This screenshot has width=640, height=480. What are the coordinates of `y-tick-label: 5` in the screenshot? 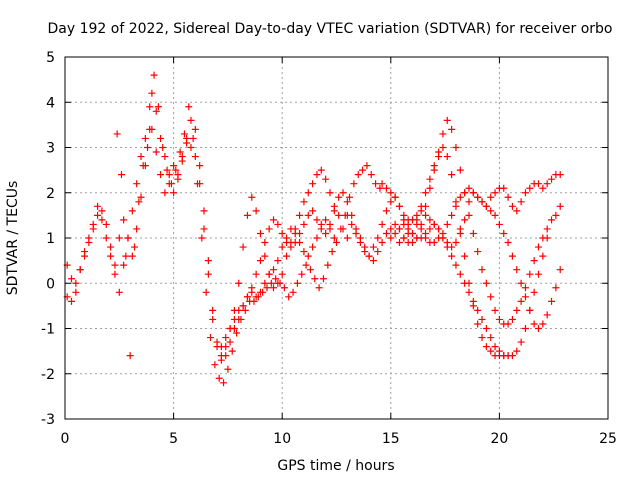 It's located at (50, 58).